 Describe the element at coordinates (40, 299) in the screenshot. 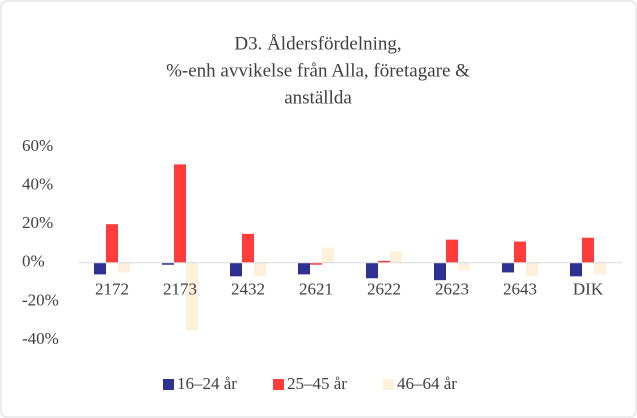

I see `y-tick-label: -20%` at that location.